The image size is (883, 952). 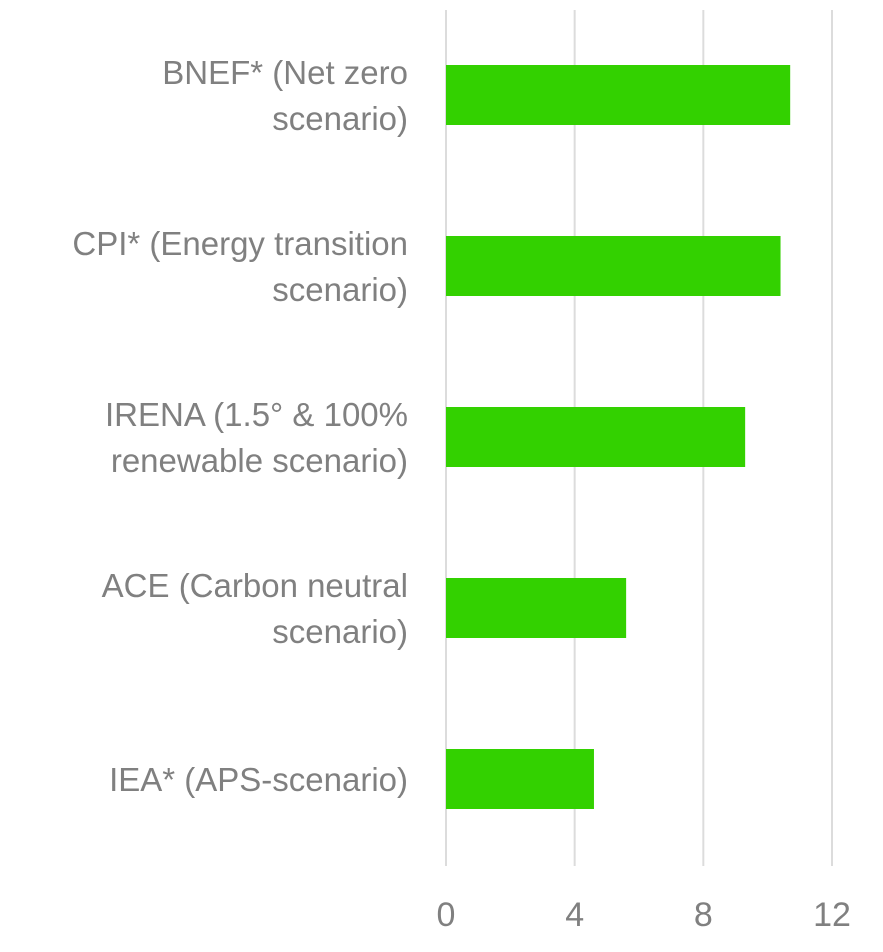 I want to click on x-tick-label-1: 4, so click(x=574, y=915).